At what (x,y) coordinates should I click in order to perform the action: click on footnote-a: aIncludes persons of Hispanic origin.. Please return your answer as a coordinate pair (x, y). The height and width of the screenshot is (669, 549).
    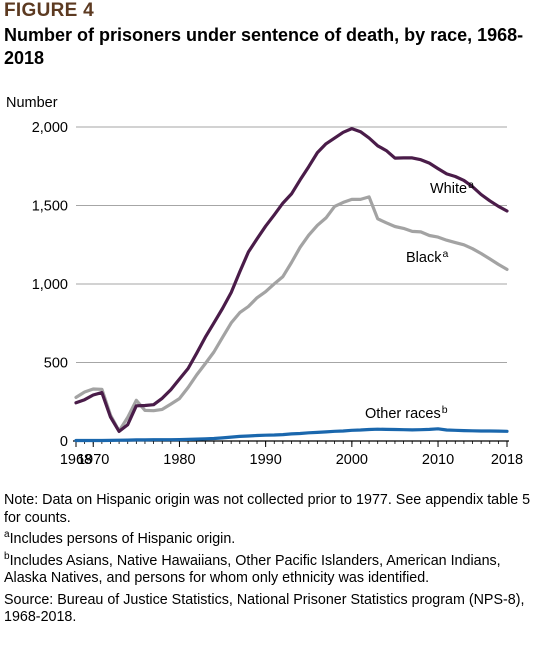
    Looking at the image, I should click on (274, 539).